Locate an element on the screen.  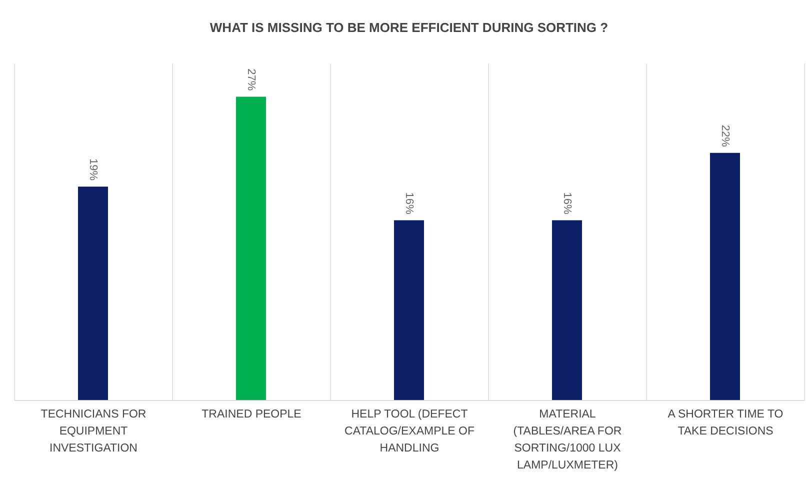
x-tick-label: HELP TOOL (DEFECT CATALOG/EXAMPLE OF HANDLING is located at coordinates (409, 431).